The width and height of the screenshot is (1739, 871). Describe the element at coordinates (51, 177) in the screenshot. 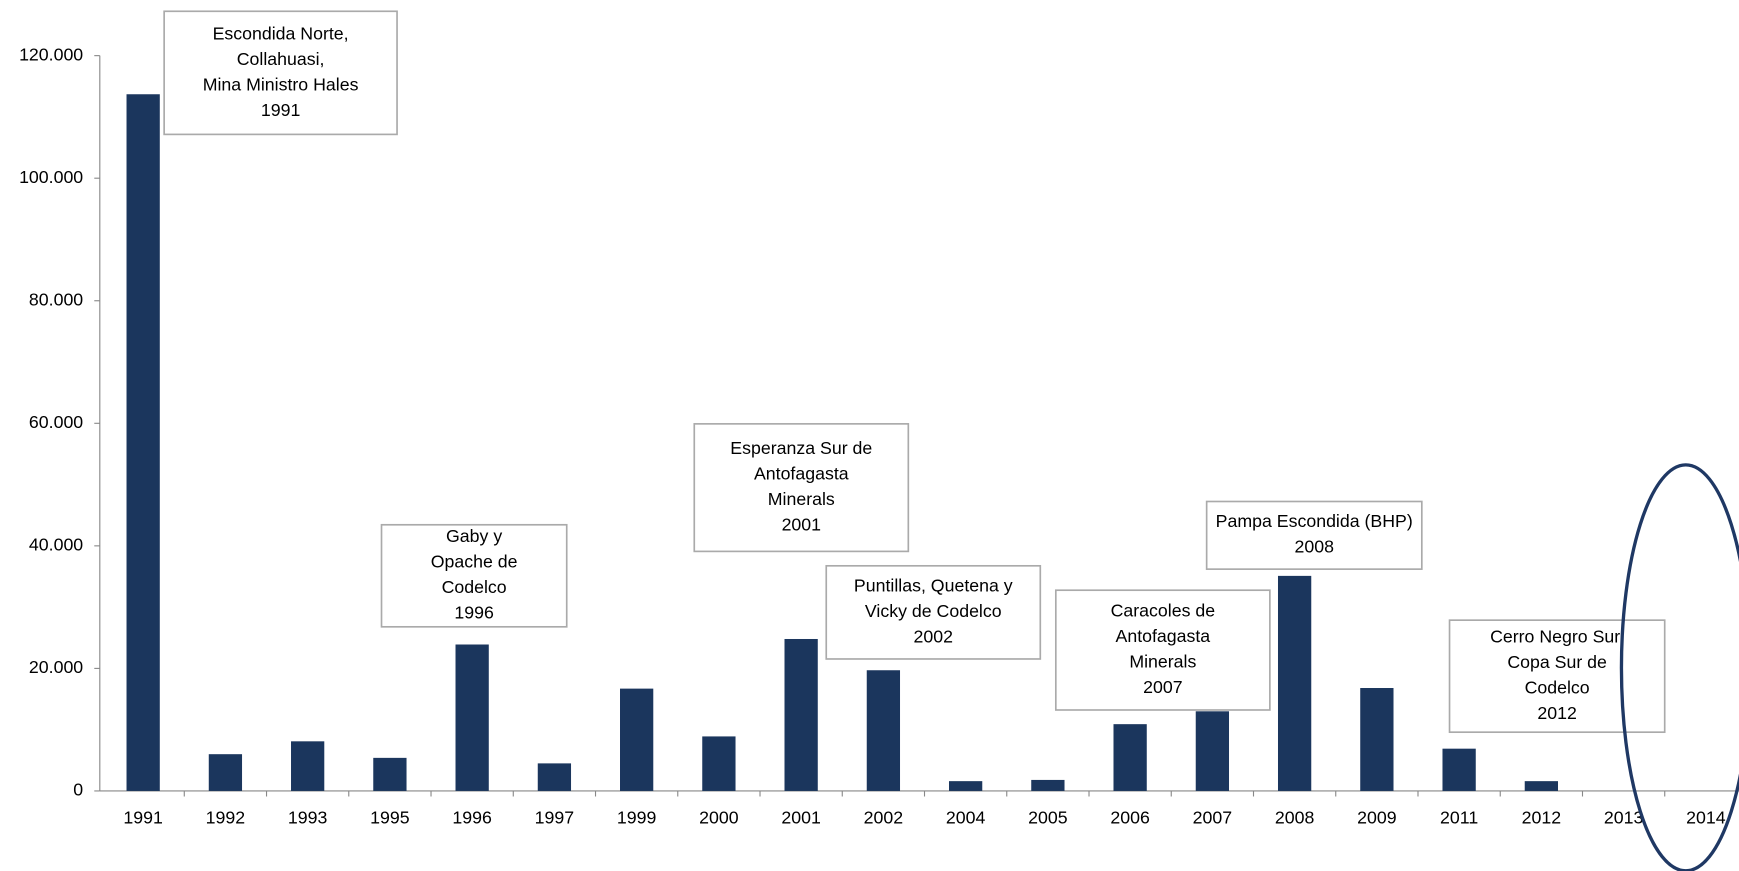

I see `y-tick-label: 100.000` at that location.